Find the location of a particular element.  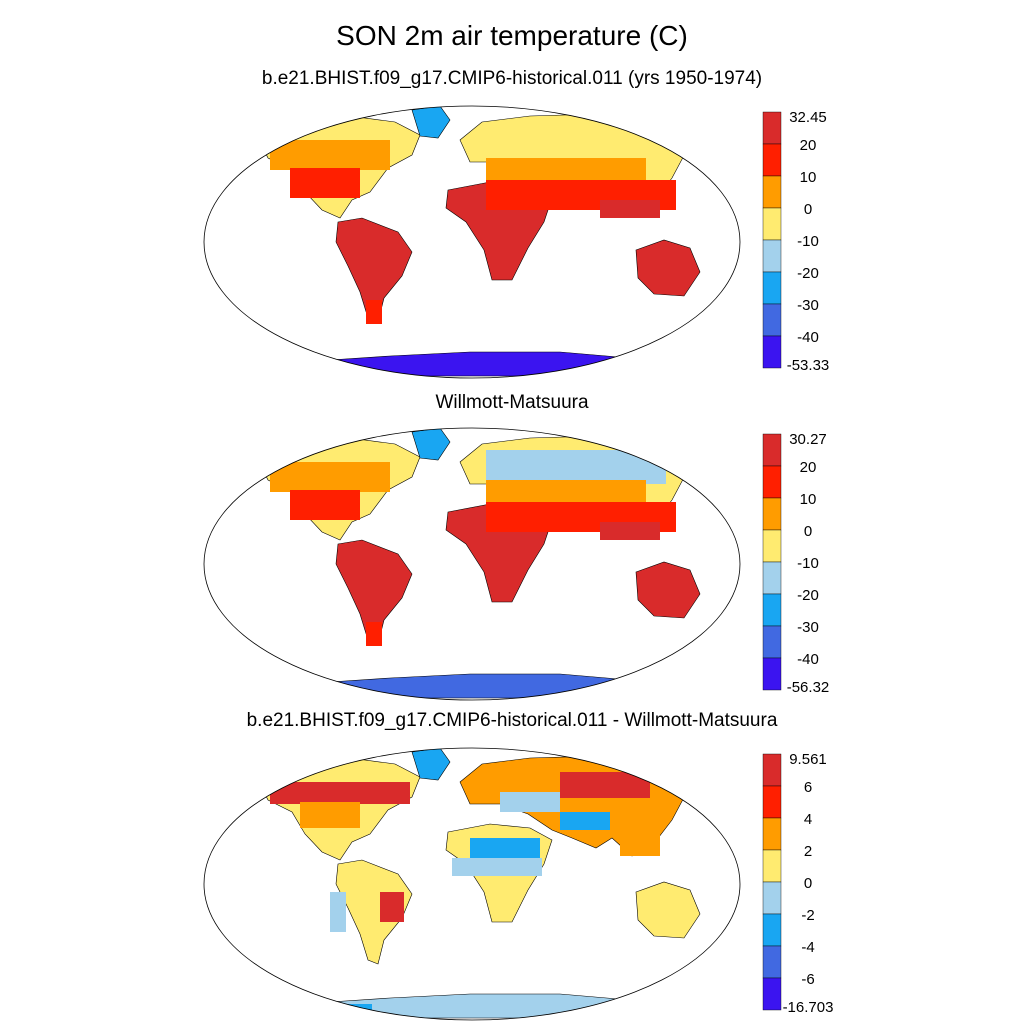

colorbar-tick-label: 6 is located at coordinates (808, 787).